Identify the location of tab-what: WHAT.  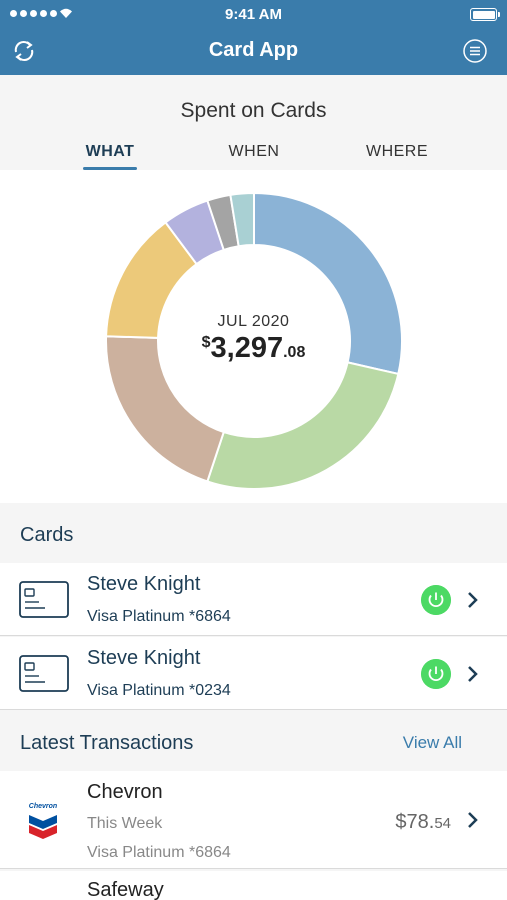
(110, 156).